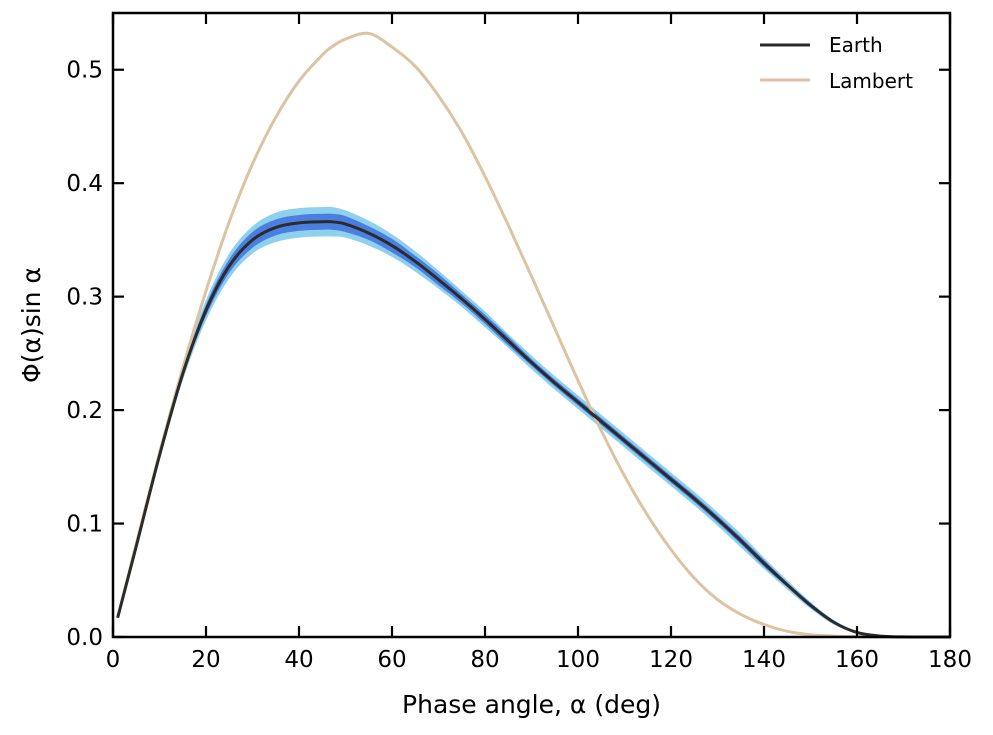 This screenshot has width=993, height=735. I want to click on y-tick-label: 0.0, so click(84, 638).